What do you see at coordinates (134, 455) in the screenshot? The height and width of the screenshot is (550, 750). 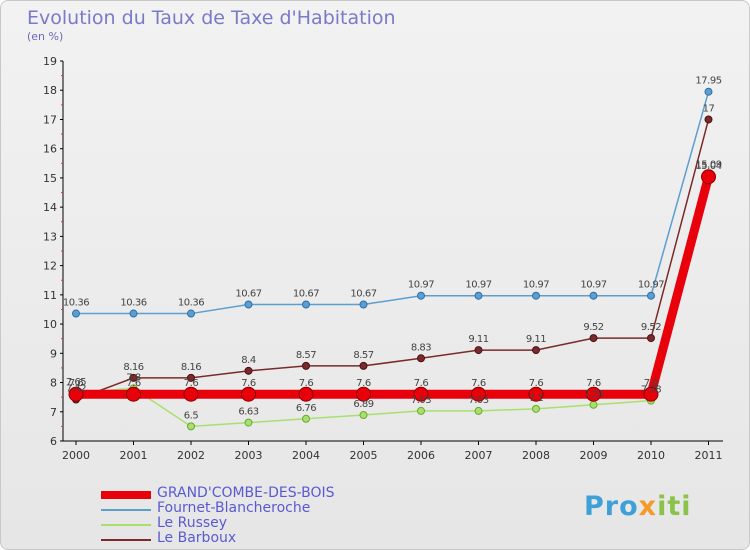 I see `x-tick-label: 2001` at bounding box center [134, 455].